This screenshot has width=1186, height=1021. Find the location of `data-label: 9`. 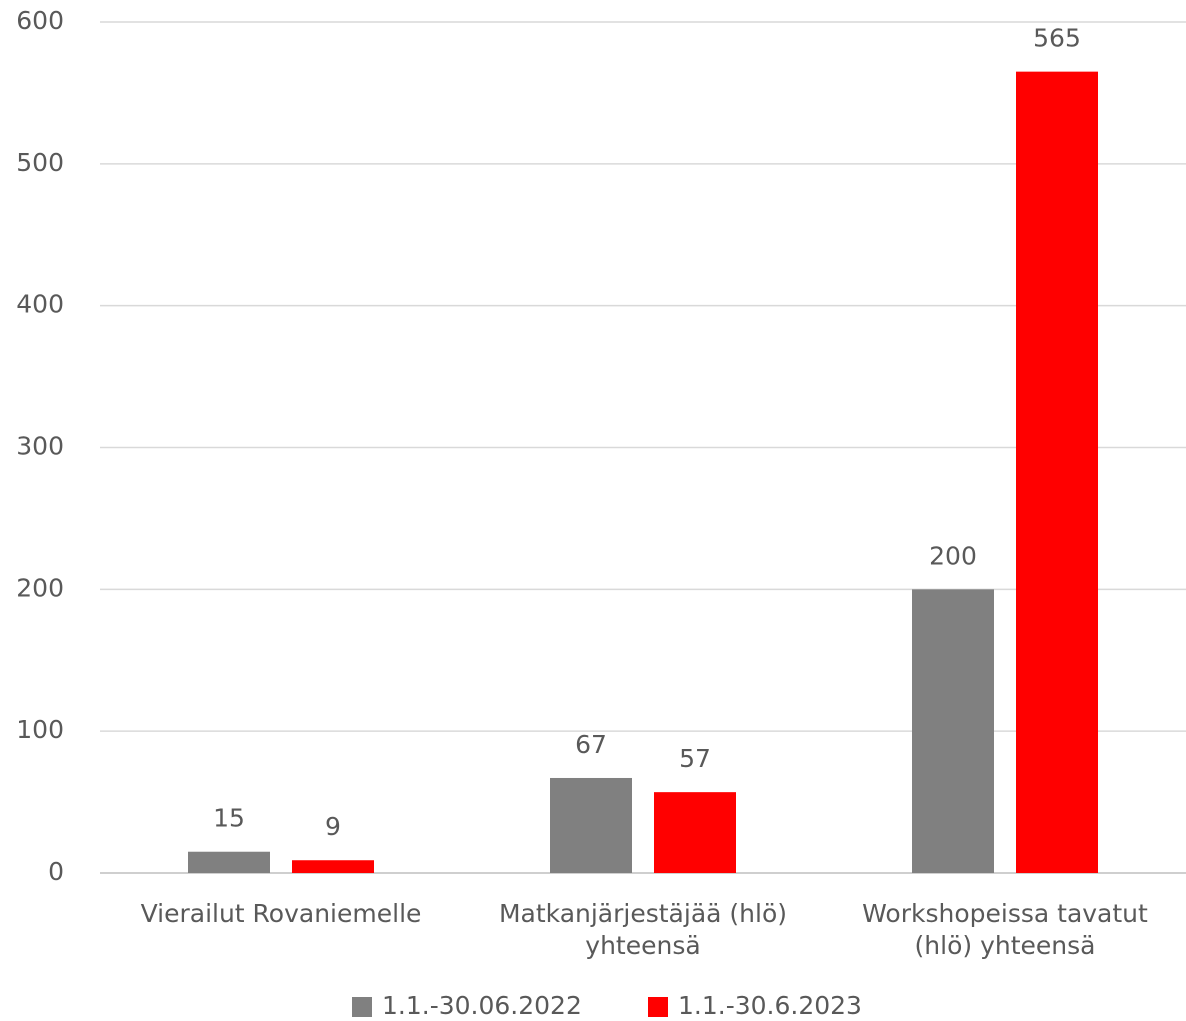

data-label: 9 is located at coordinates (333, 826).